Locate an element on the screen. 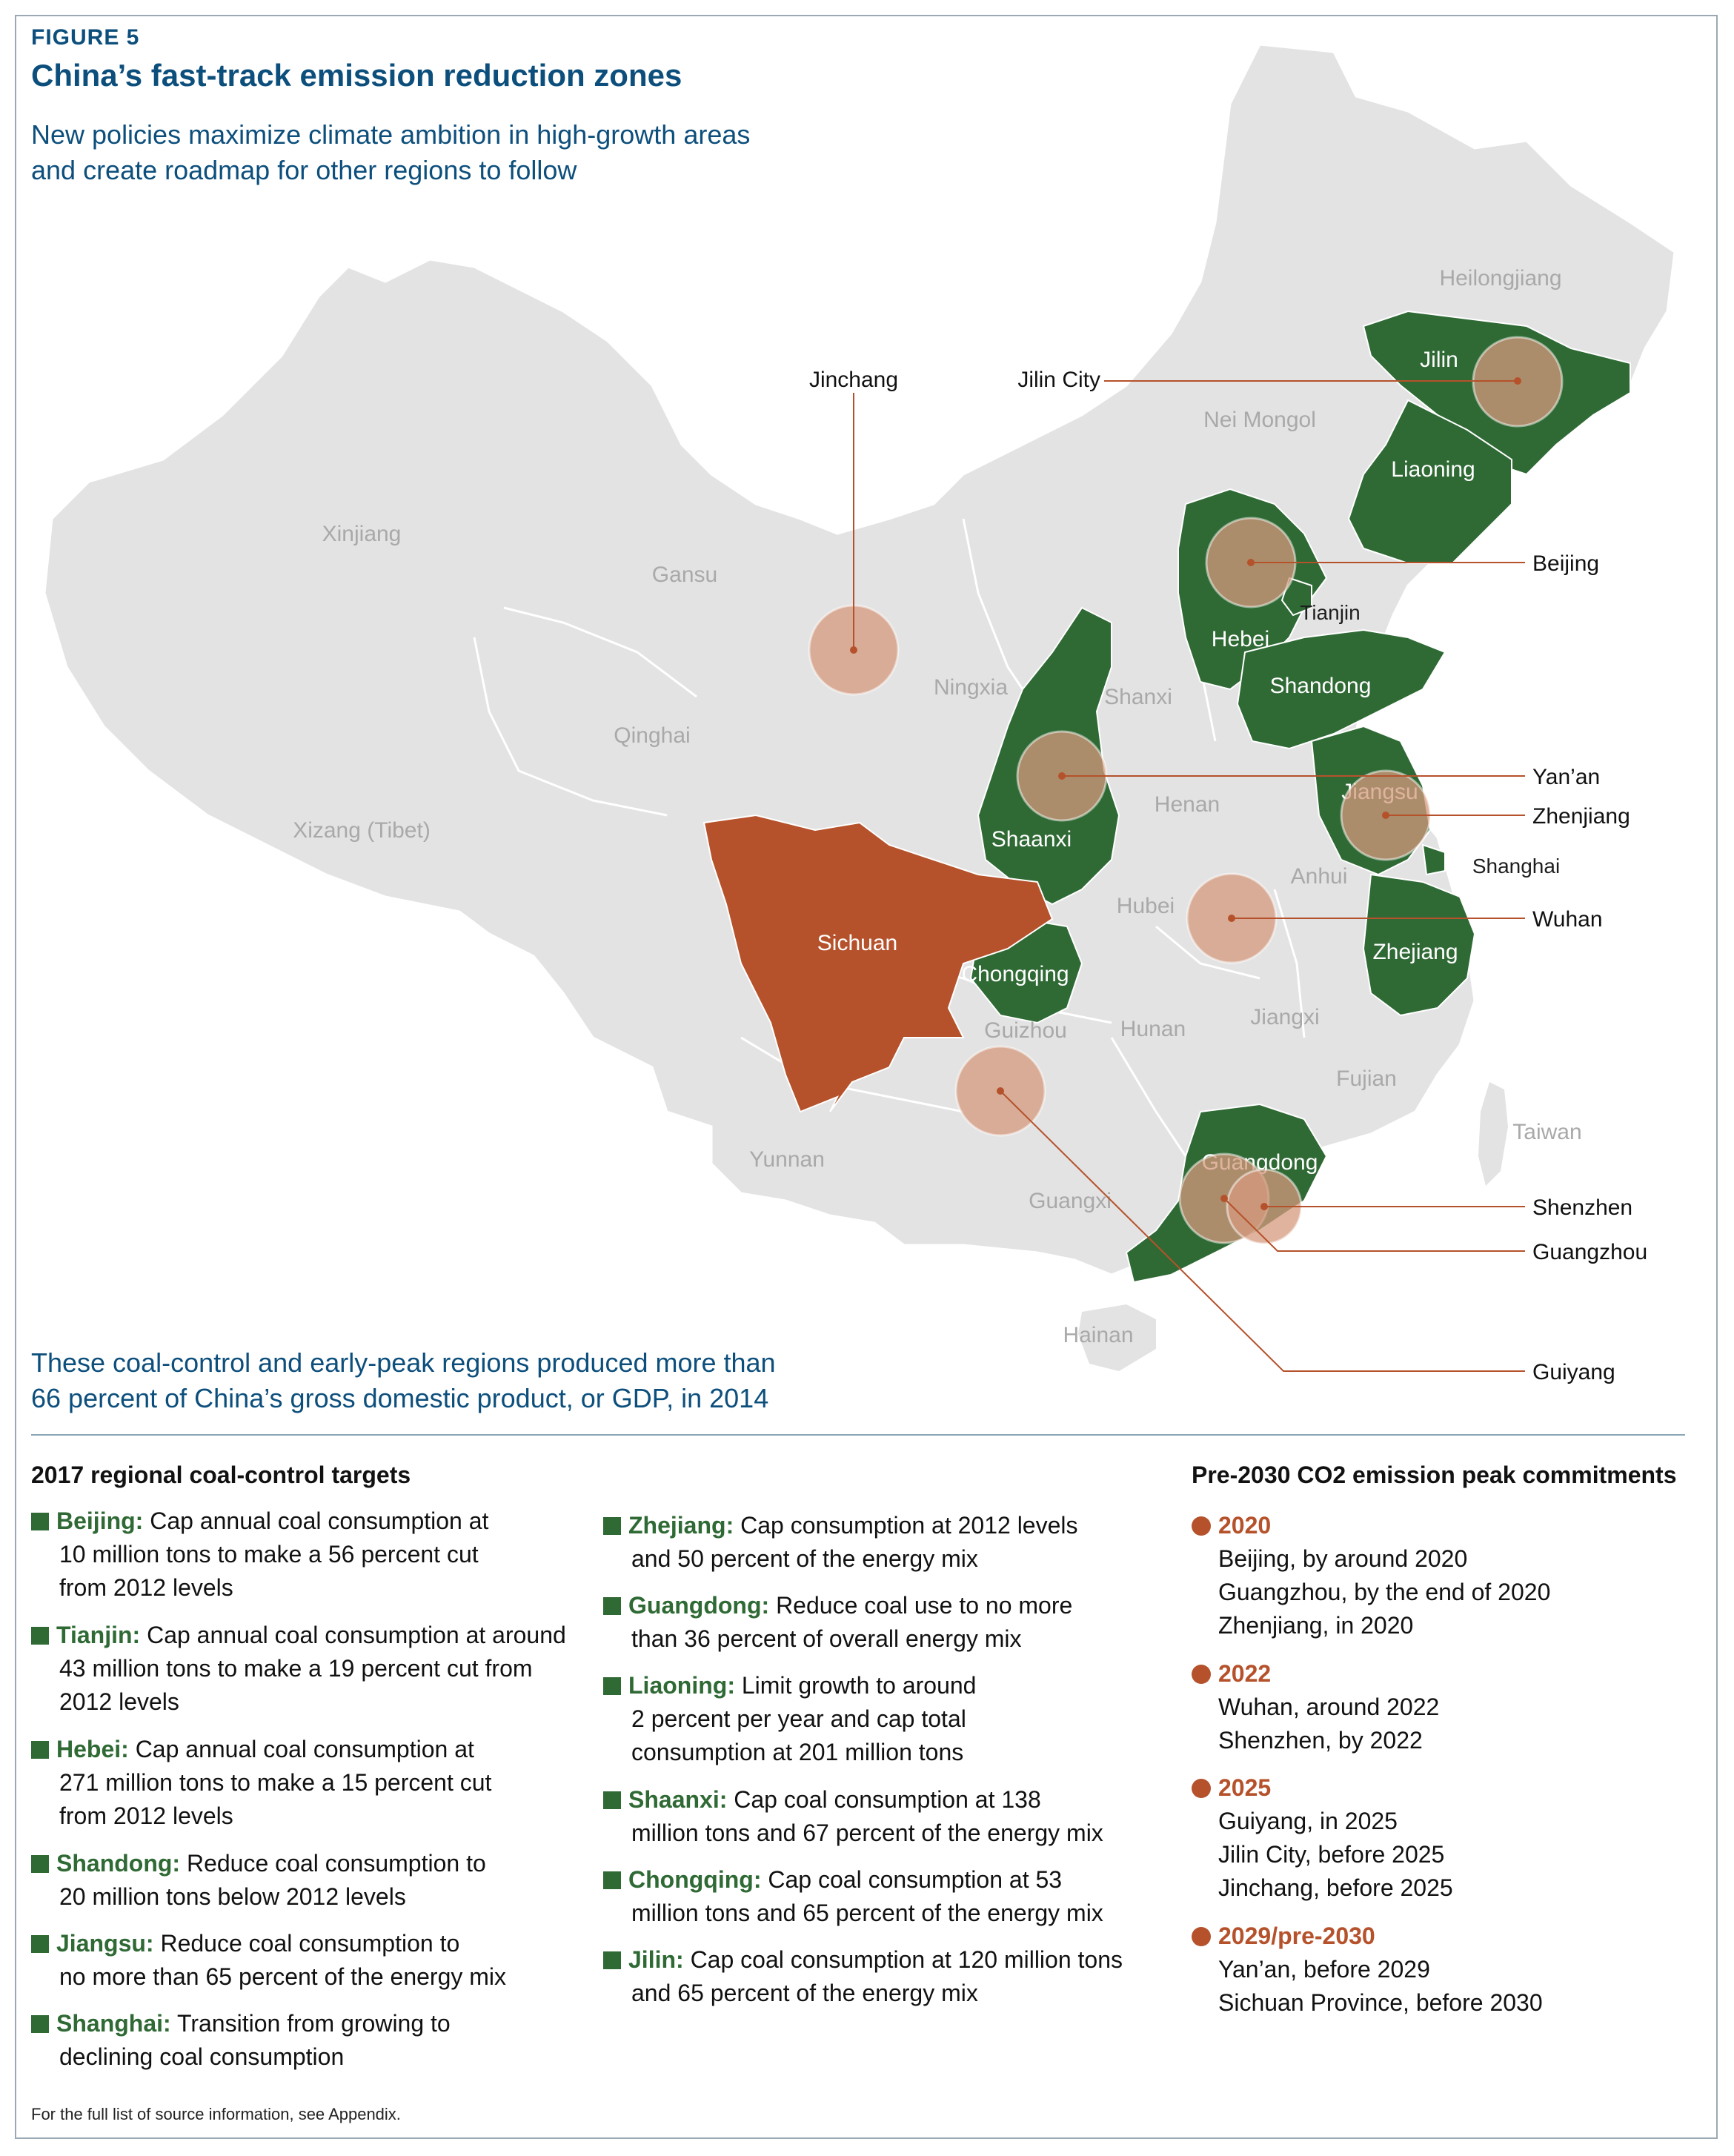  target-text: and 65 percent of the energy mix is located at coordinates (805, 1993).